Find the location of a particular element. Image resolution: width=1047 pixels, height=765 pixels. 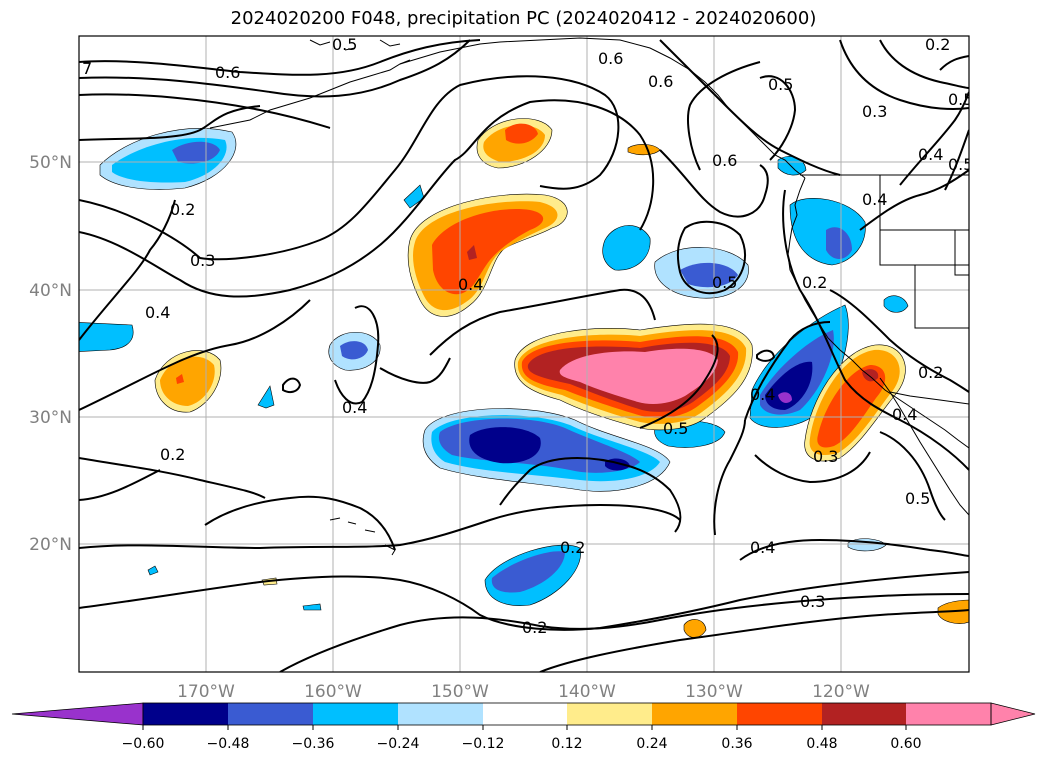

lat-tick-labels: 50°N 40°N 30°N 20°N is located at coordinates (50, 354).